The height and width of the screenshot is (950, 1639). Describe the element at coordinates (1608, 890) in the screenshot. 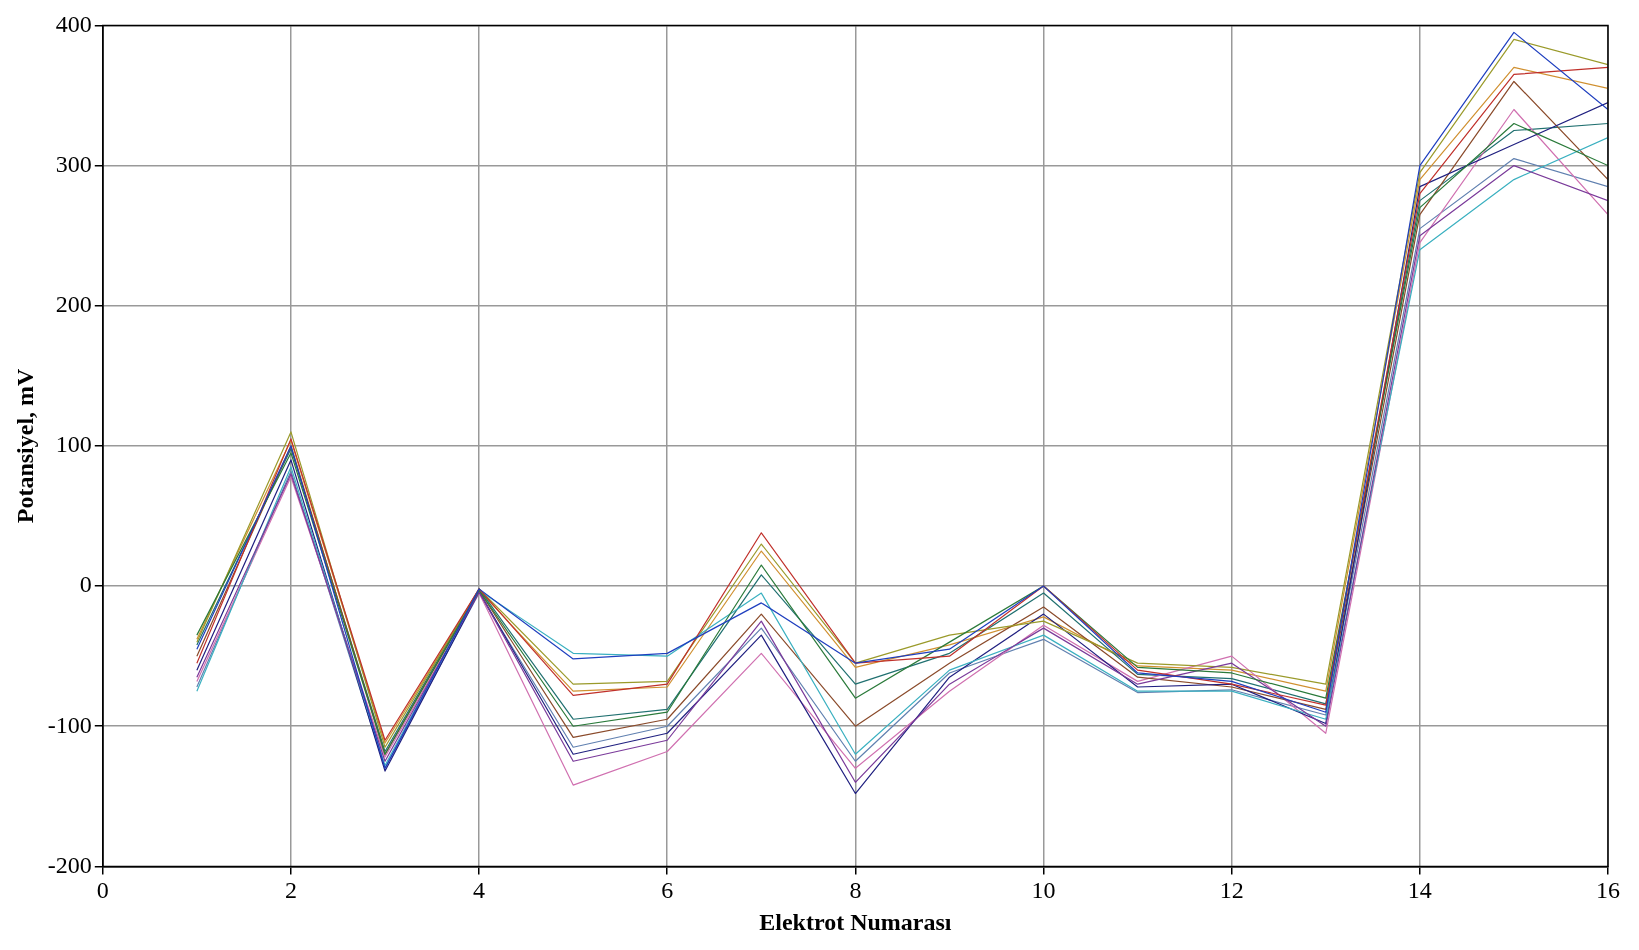

I see `x-tick-label: 16` at that location.